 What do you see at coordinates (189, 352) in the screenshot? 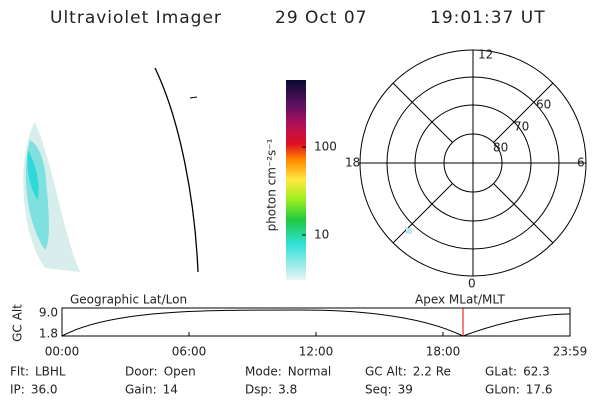
I see `x-label: 06:00` at bounding box center [189, 352].